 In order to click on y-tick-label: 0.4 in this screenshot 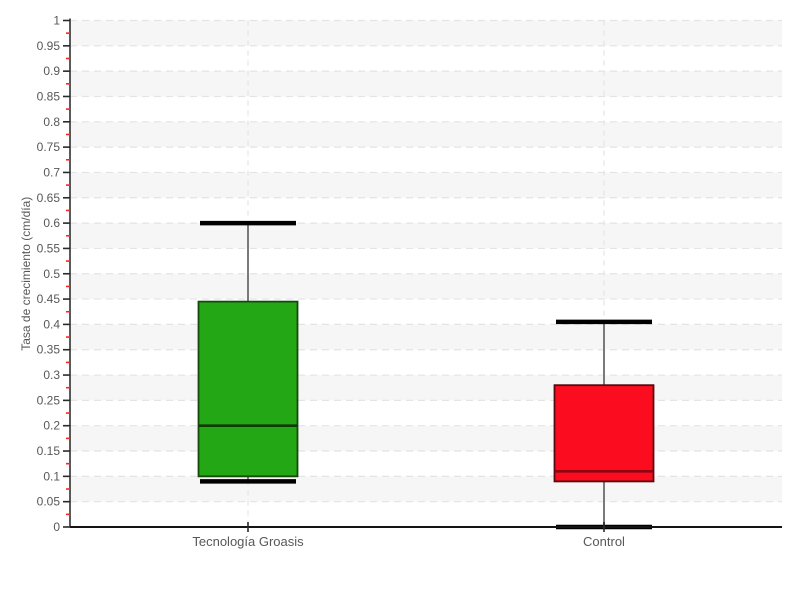, I will do `click(51, 324)`.